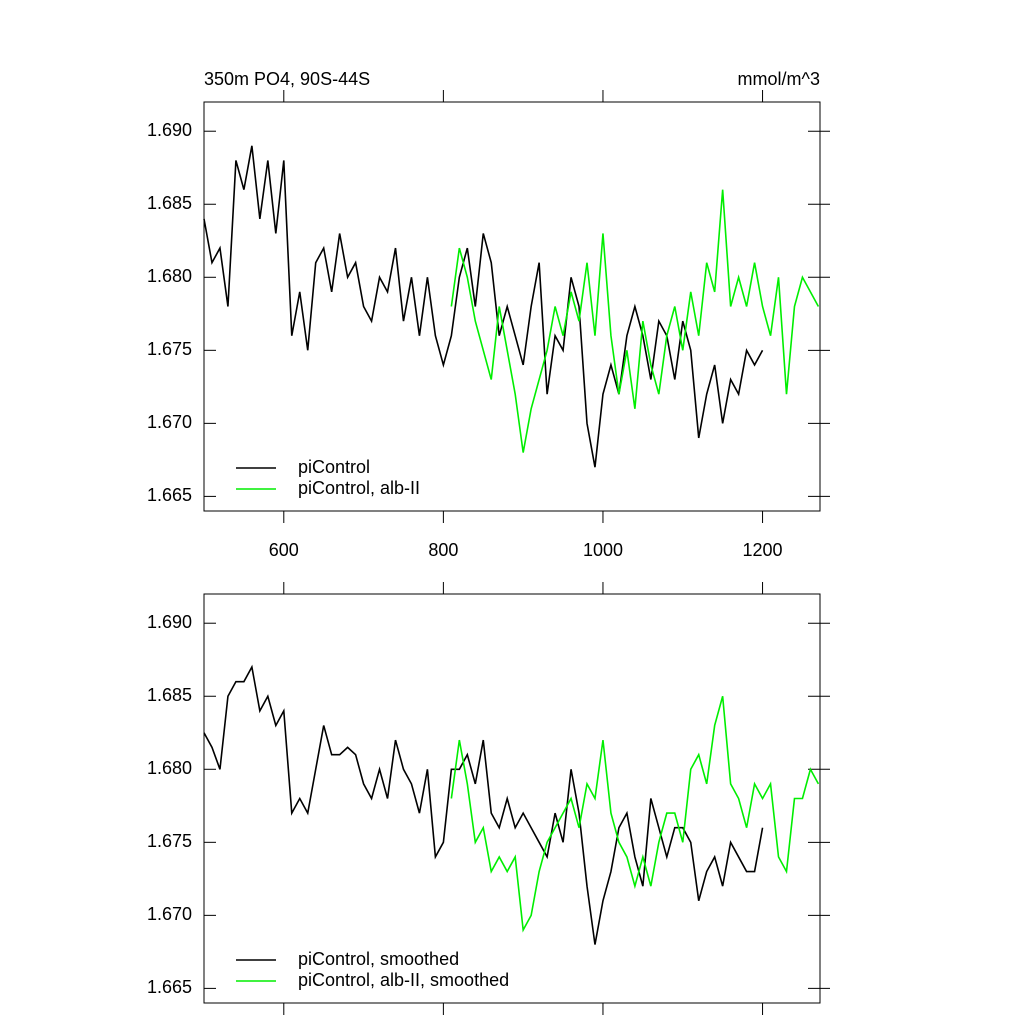 The image size is (1024, 1024). Describe the element at coordinates (334, 467) in the screenshot. I see `legend-label: piControl` at that location.